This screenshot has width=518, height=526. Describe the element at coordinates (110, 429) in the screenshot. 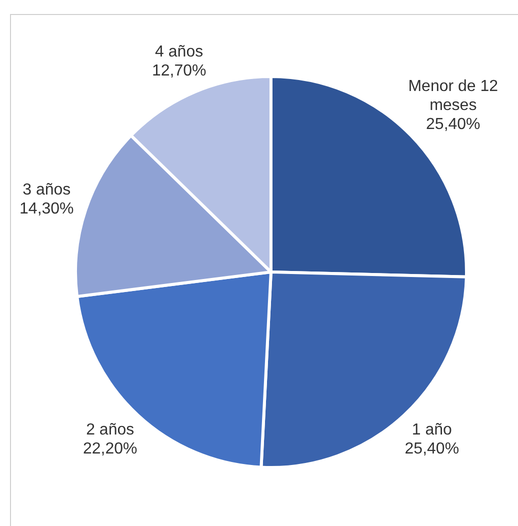

I see `slice-label: 2 años` at that location.